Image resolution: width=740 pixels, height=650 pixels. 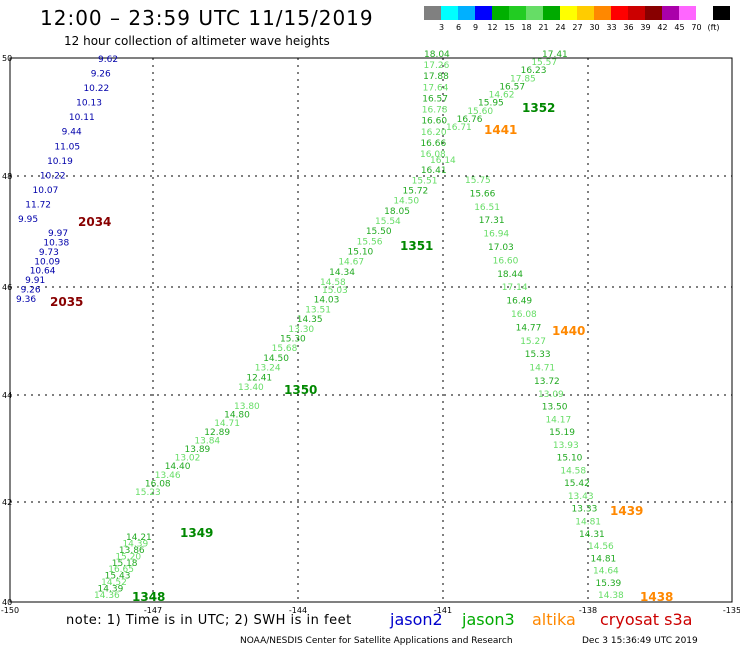 I want to click on swh-value: 13.72, so click(x=547, y=382).